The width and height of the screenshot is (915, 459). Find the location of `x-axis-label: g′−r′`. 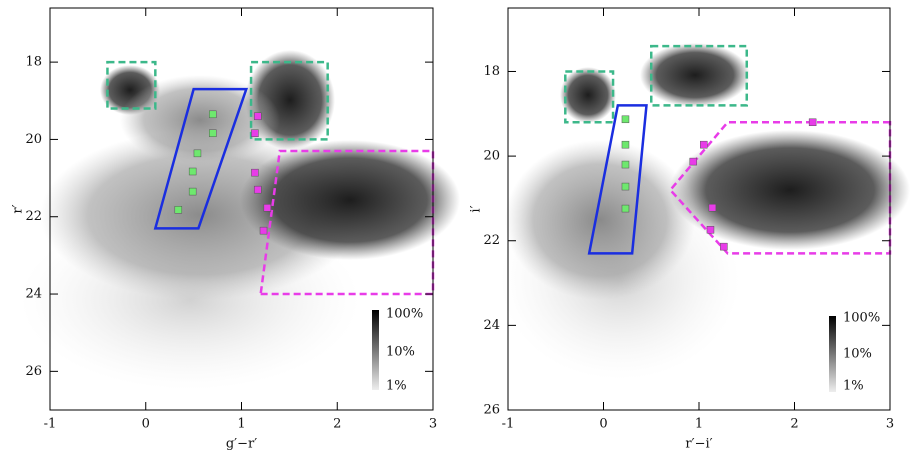

x-axis-label: g′−r′ is located at coordinates (241, 444).